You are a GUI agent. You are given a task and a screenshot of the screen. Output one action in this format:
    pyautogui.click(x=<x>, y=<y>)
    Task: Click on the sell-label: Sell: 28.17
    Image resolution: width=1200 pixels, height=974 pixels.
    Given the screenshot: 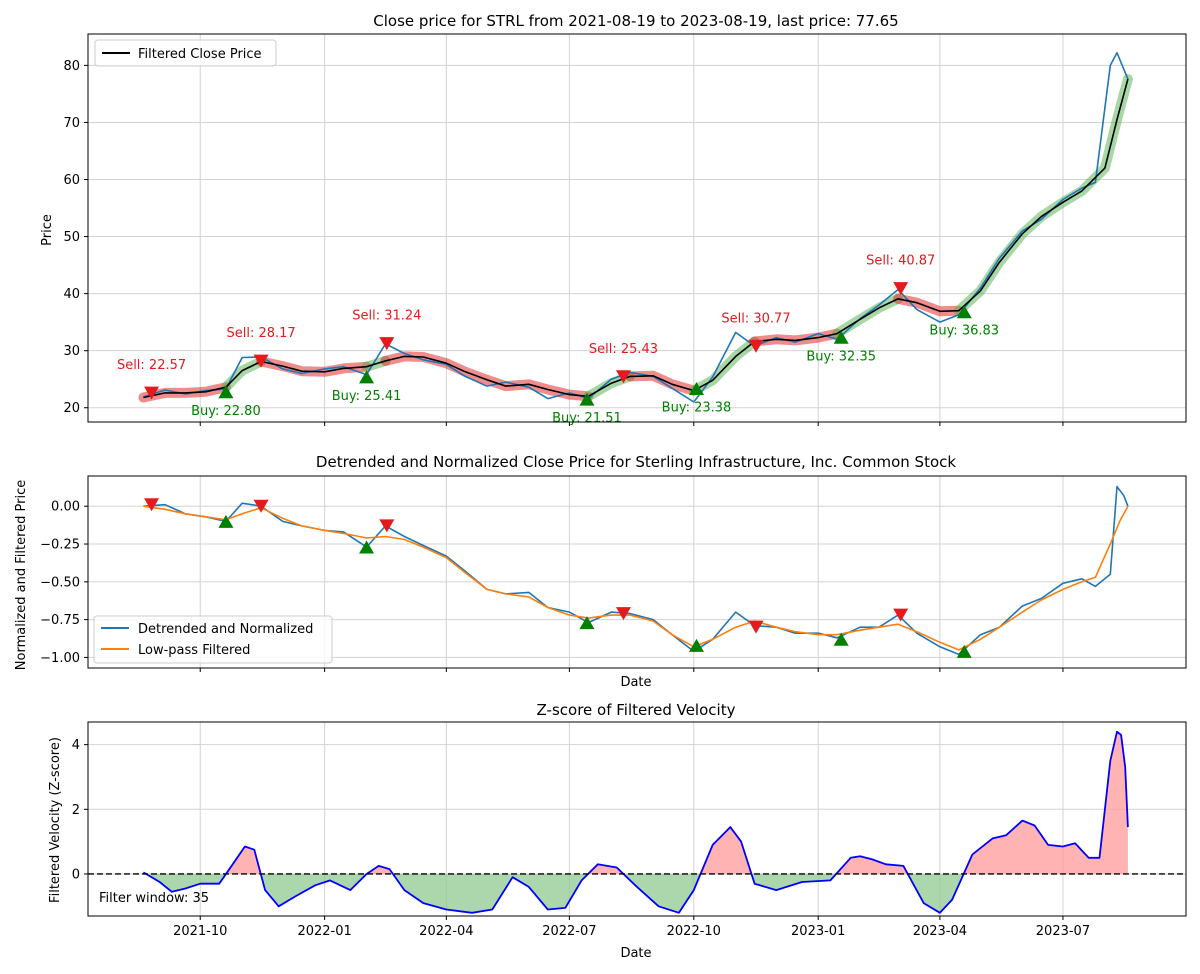 What is the action you would take?
    pyautogui.click(x=260, y=333)
    